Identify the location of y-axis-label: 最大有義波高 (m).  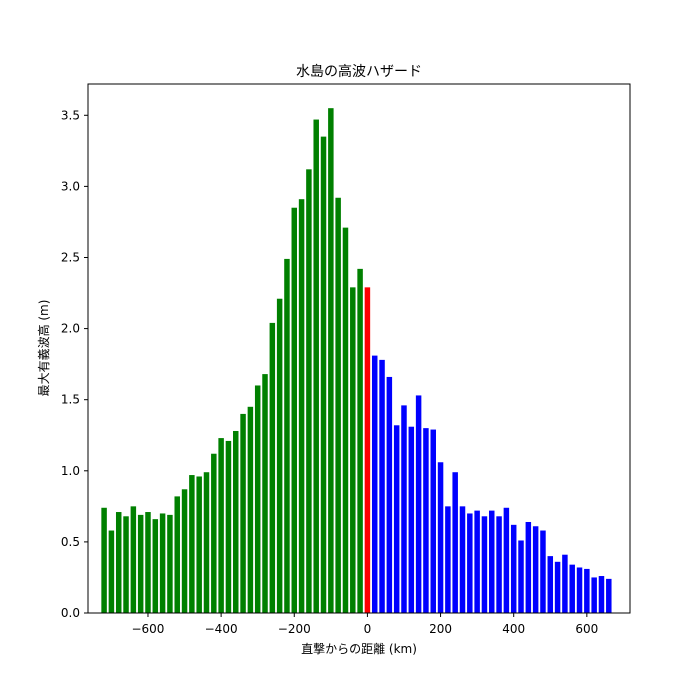
(43, 348).